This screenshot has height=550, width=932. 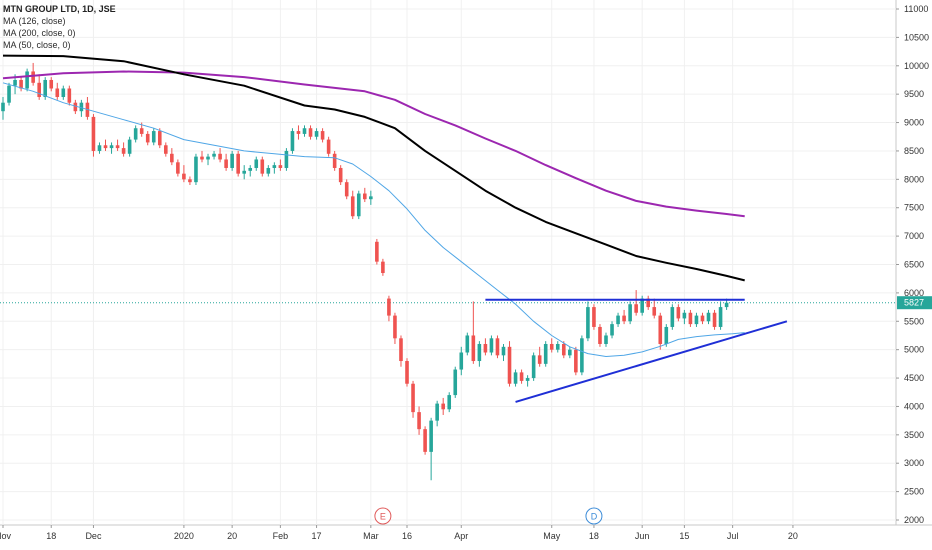 What do you see at coordinates (317, 536) in the screenshot?
I see `time-tick-label: 17` at bounding box center [317, 536].